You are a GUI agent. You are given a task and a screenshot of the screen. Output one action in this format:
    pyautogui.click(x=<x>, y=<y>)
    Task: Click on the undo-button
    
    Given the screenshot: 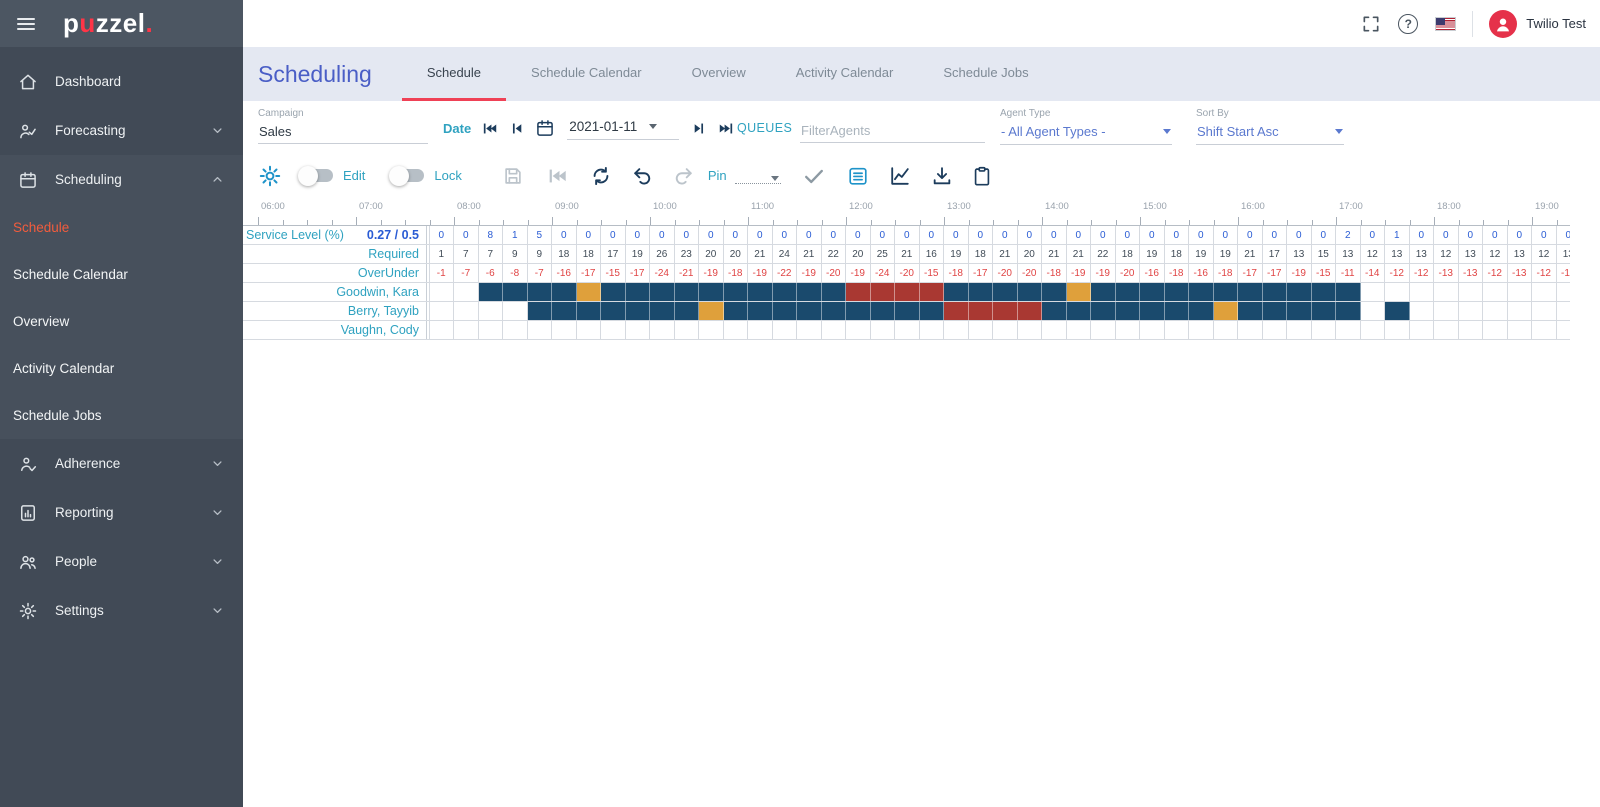 What is the action you would take?
    pyautogui.click(x=643, y=176)
    